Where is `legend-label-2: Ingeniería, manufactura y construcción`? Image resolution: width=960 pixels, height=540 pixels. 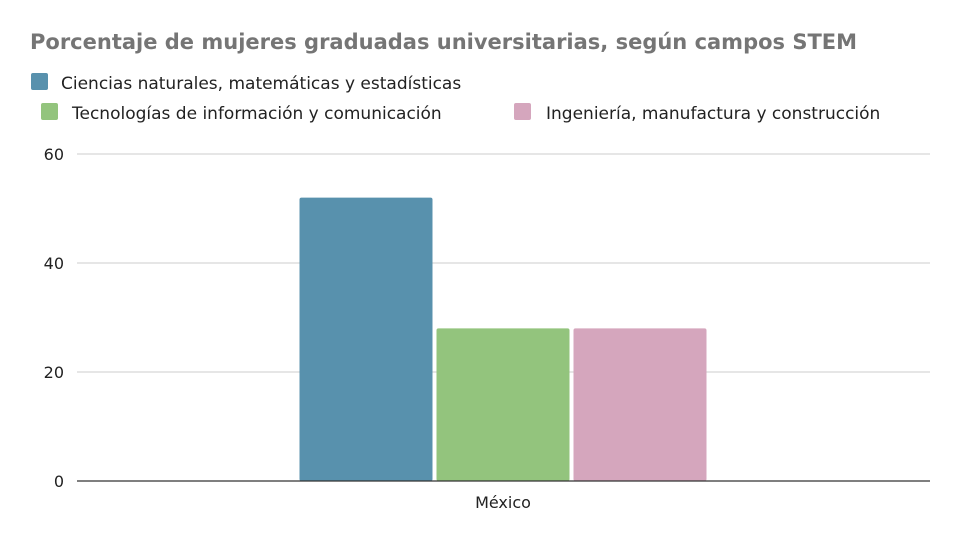
legend-label-2: Ingeniería, manufactura y construcción is located at coordinates (713, 114).